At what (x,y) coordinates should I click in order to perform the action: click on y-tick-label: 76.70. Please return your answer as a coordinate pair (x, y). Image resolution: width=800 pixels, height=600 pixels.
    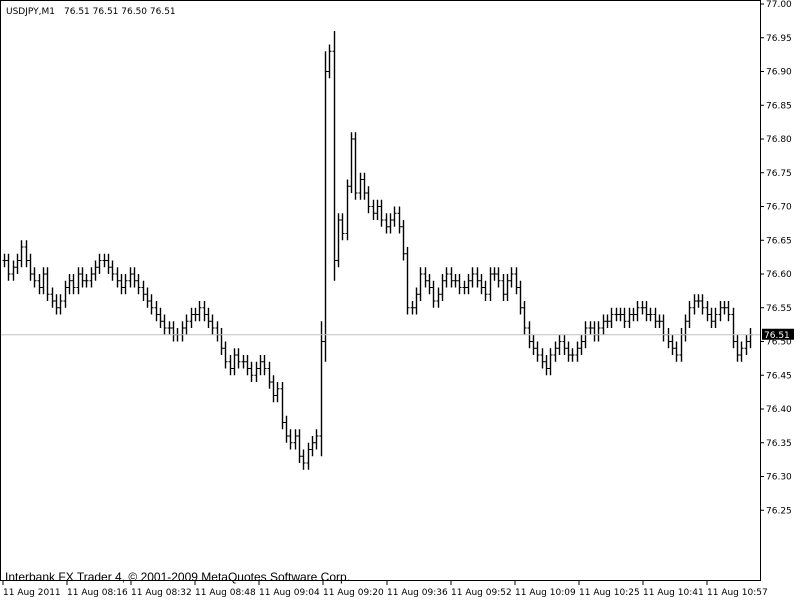
    Looking at the image, I should click on (779, 208).